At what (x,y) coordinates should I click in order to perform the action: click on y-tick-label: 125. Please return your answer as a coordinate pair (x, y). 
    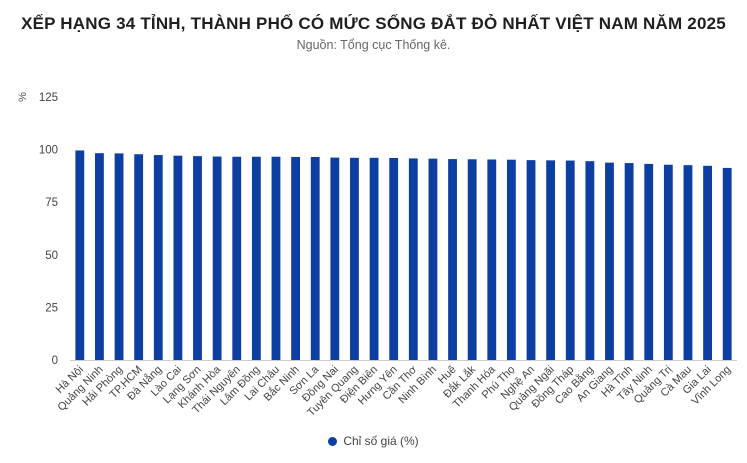
    Looking at the image, I should click on (48, 98).